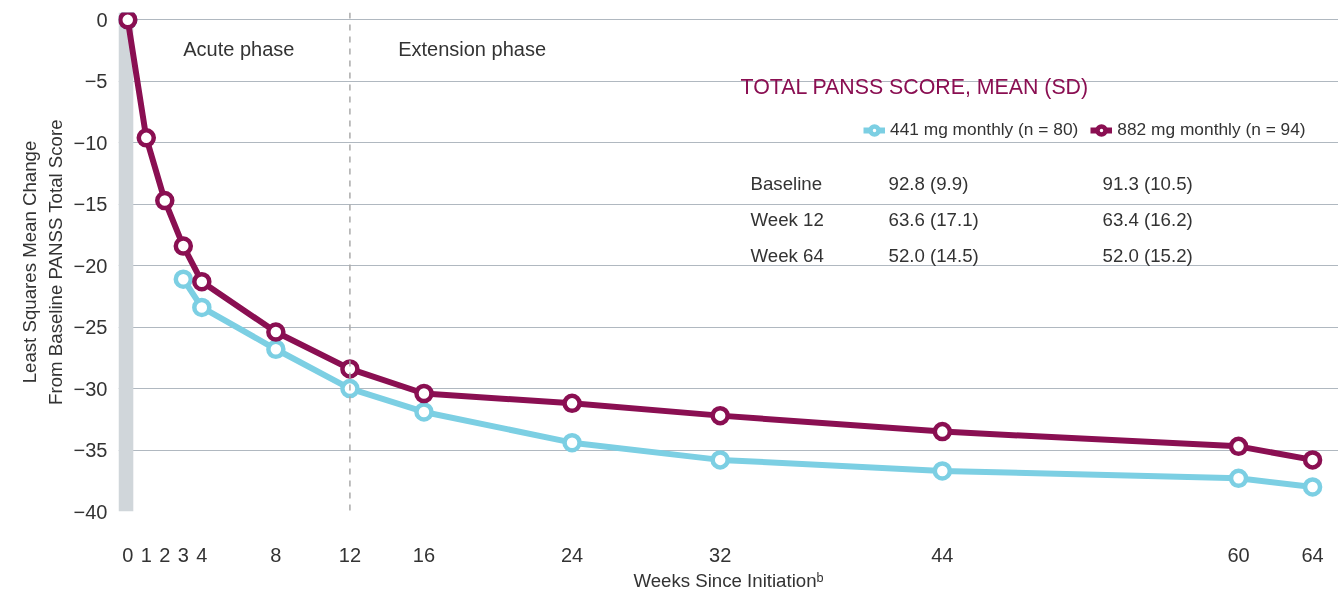 This screenshot has height=593, width=1338. What do you see at coordinates (350, 554) in the screenshot?
I see `x-tick-label: 12` at bounding box center [350, 554].